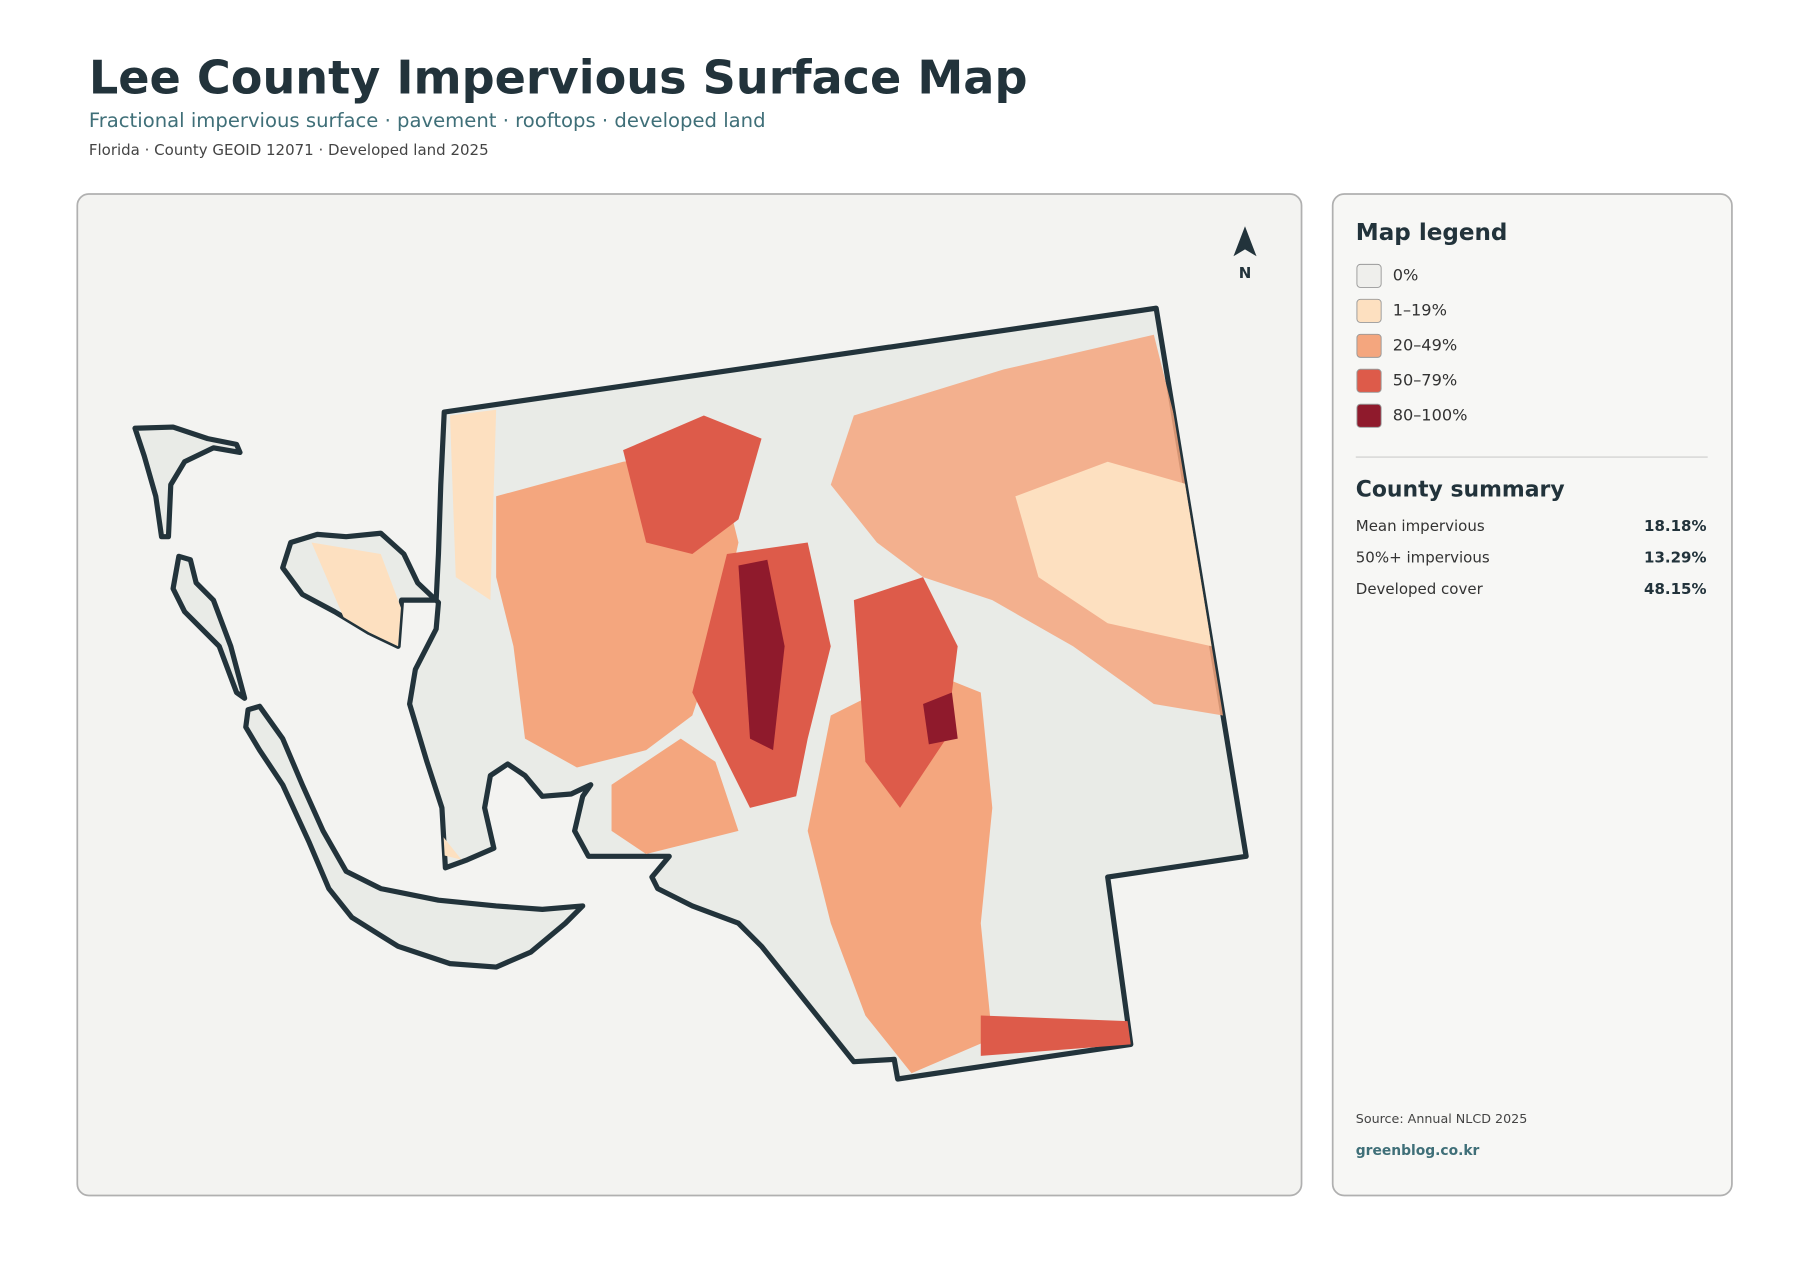 The image size is (1800, 1273). Describe the element at coordinates (1420, 526) in the screenshot. I see `summary-label: Mean impervious` at that location.